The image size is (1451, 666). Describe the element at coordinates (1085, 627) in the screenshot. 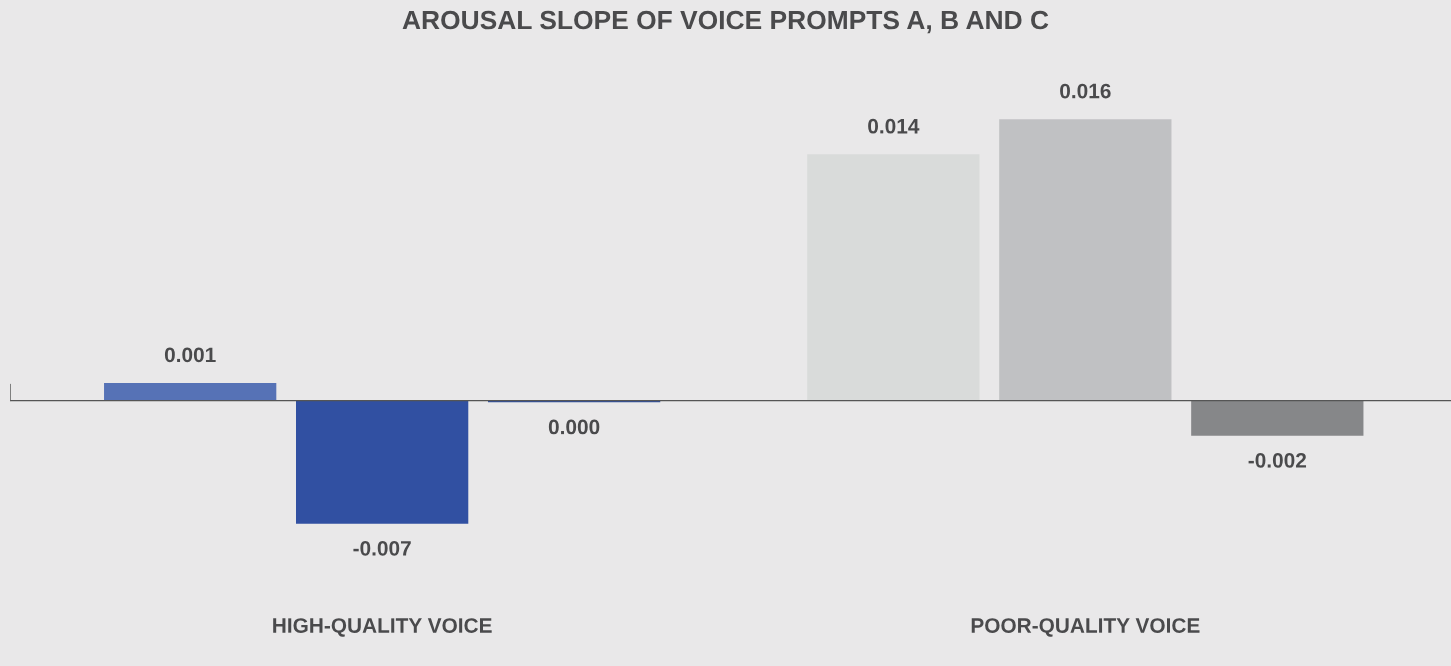

I see `x-tick-label: POOR-QUALITY VOICE` at that location.